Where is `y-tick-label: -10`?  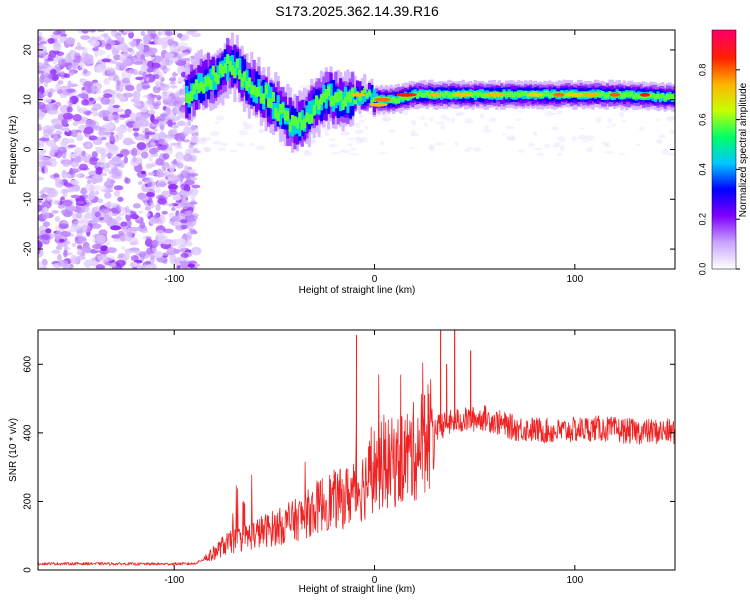
y-tick-label: -10 is located at coordinates (28, 199).